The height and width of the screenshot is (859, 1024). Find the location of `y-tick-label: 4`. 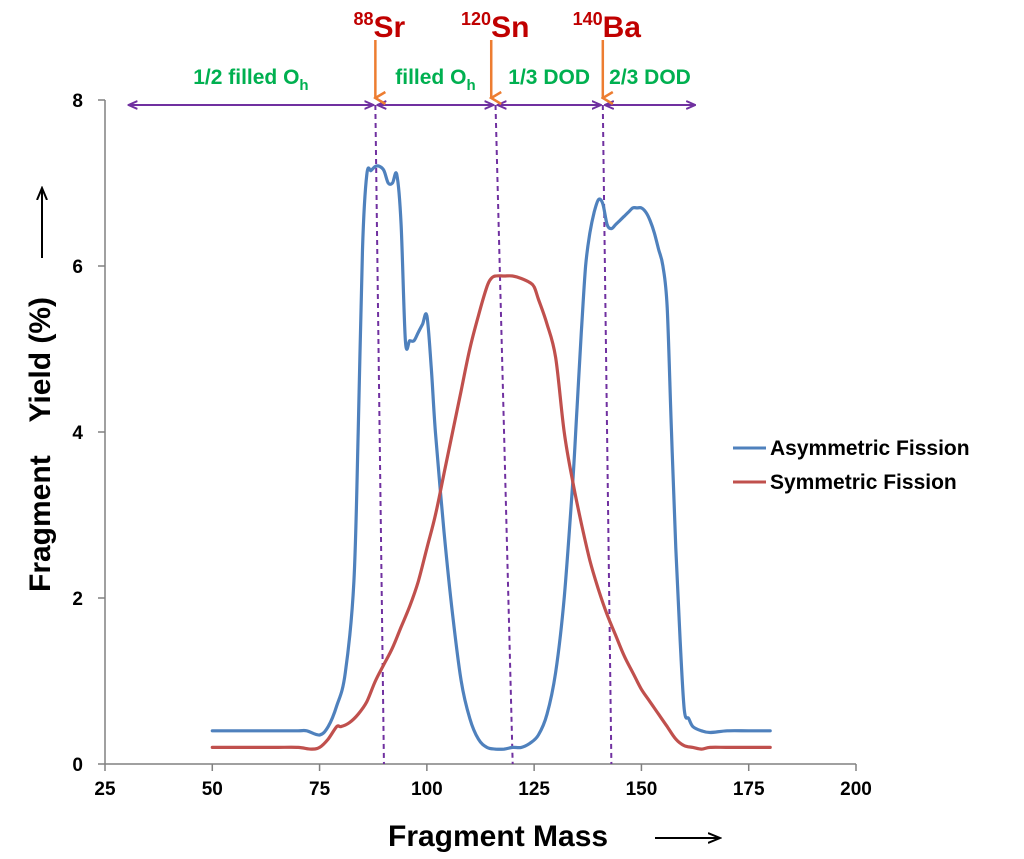

y-tick-label: 4 is located at coordinates (77, 433).